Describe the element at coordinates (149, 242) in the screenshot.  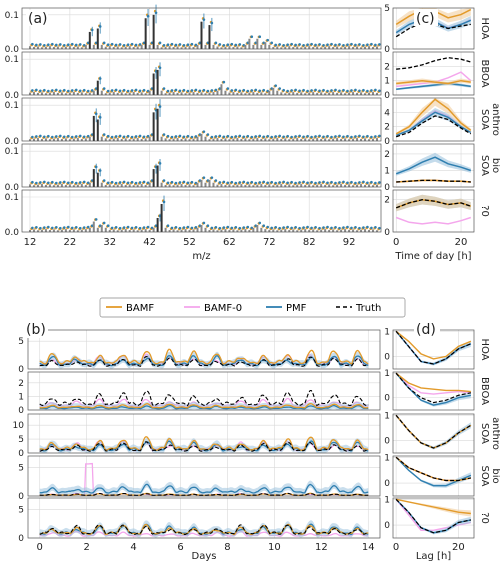
I see `panel-a-xtick-3: 42` at that location.